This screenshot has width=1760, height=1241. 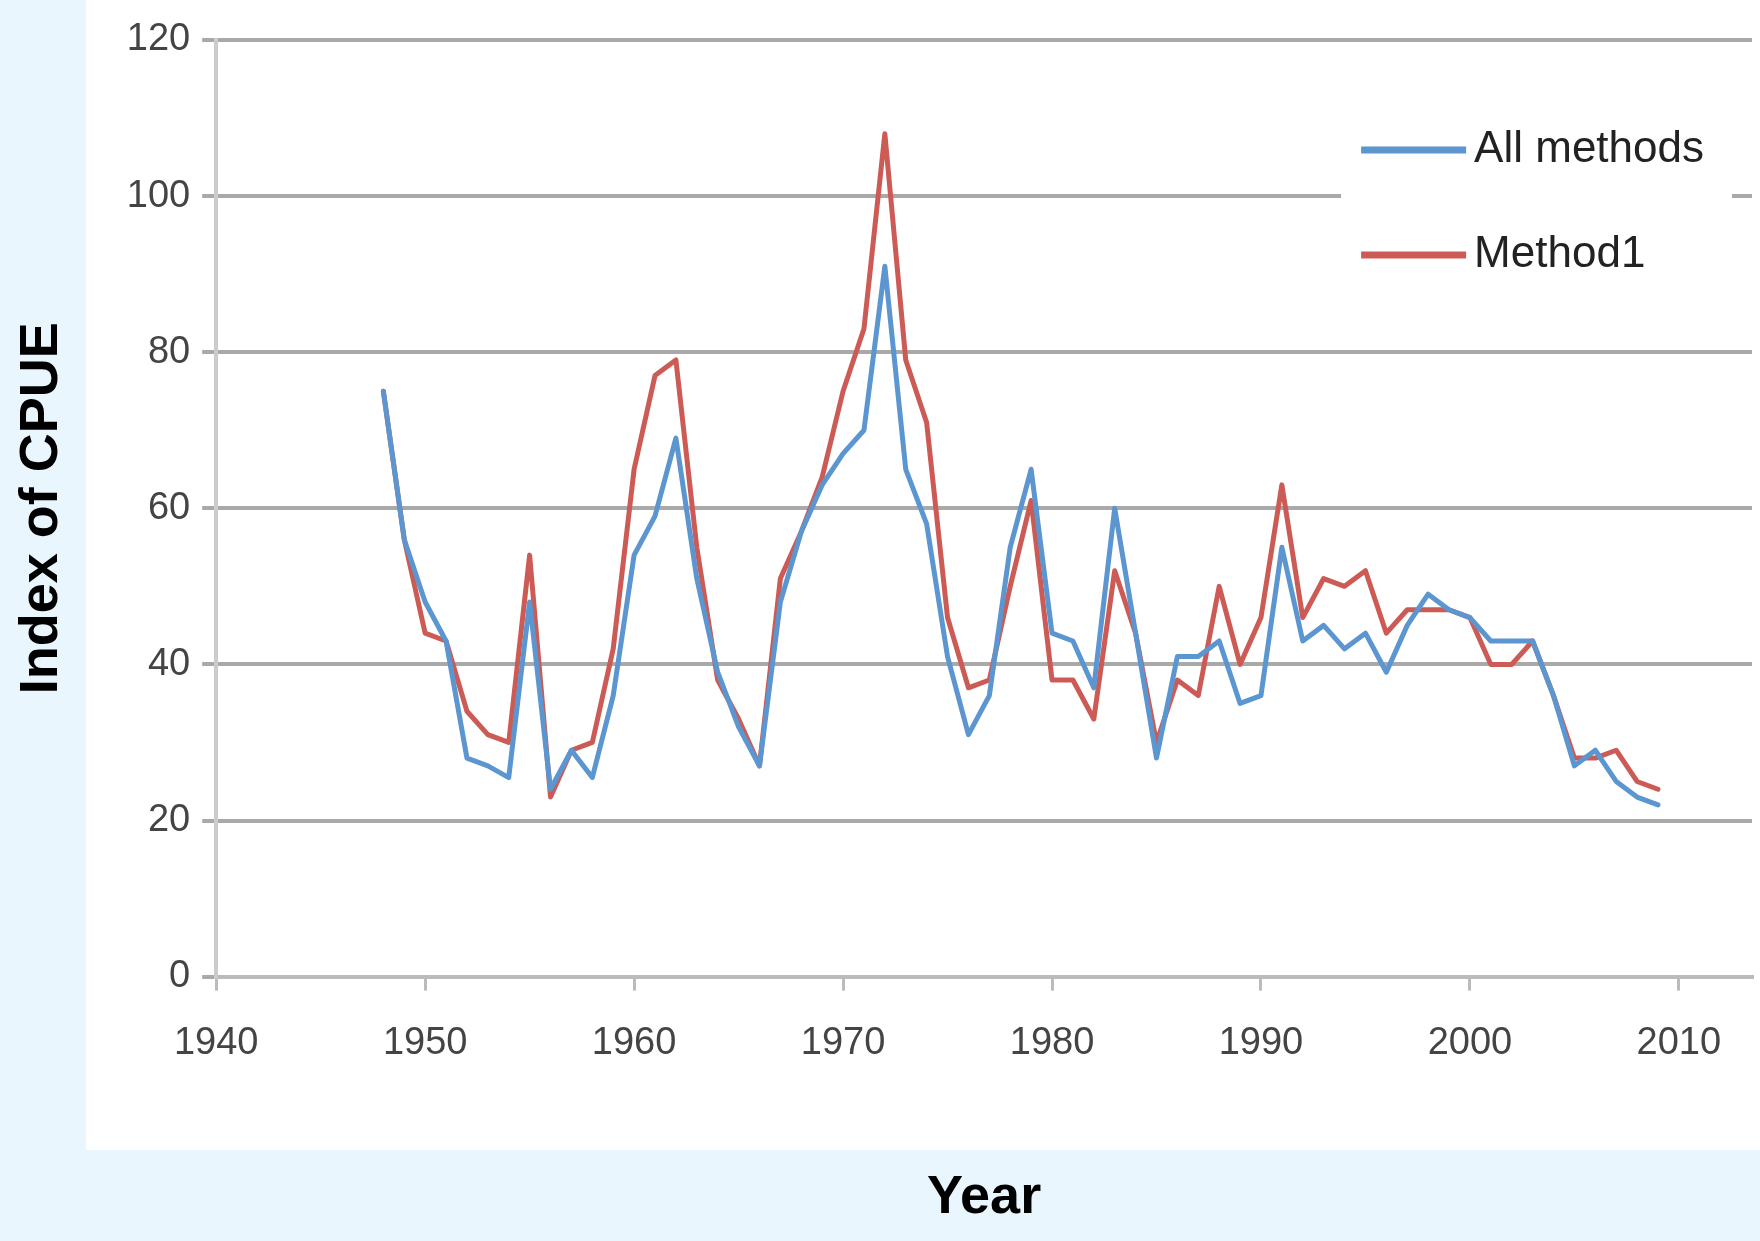 I want to click on y-tick-label: 100, so click(x=158, y=193).